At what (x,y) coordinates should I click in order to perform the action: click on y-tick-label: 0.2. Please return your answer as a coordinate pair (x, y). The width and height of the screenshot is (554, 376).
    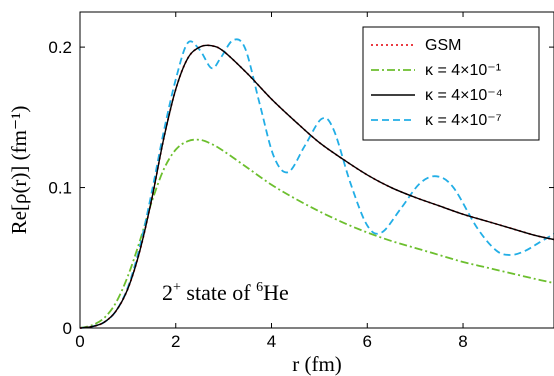
    Looking at the image, I should click on (60, 47).